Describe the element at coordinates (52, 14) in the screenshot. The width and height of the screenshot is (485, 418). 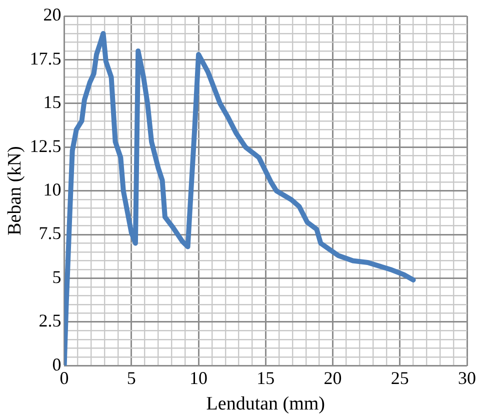
I see `y-tick-label: 20` at that location.